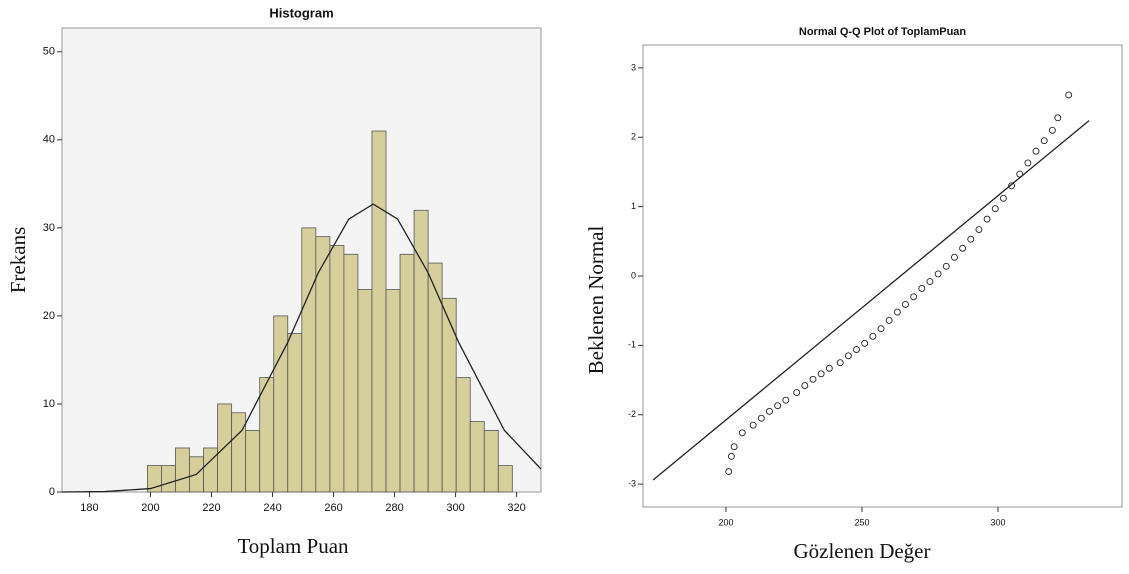 This screenshot has height=574, width=1129. Describe the element at coordinates (49, 228) in the screenshot. I see `y-tick-label: 30` at that location.